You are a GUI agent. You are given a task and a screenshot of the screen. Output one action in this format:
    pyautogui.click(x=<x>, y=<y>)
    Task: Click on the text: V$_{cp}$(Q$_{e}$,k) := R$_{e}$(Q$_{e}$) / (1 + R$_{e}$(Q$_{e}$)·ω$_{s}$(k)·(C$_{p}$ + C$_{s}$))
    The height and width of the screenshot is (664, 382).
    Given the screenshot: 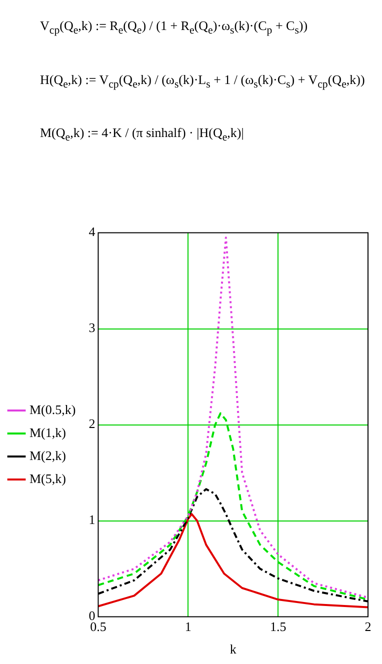 What is the action you would take?
    pyautogui.click(x=174, y=27)
    